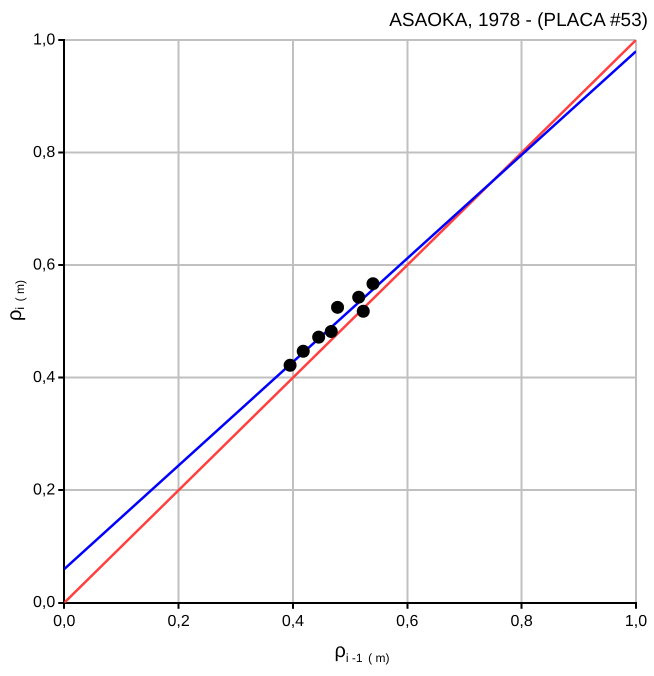  Describe the element at coordinates (636, 621) in the screenshot. I see `x-tick-label: 1,0` at that location.